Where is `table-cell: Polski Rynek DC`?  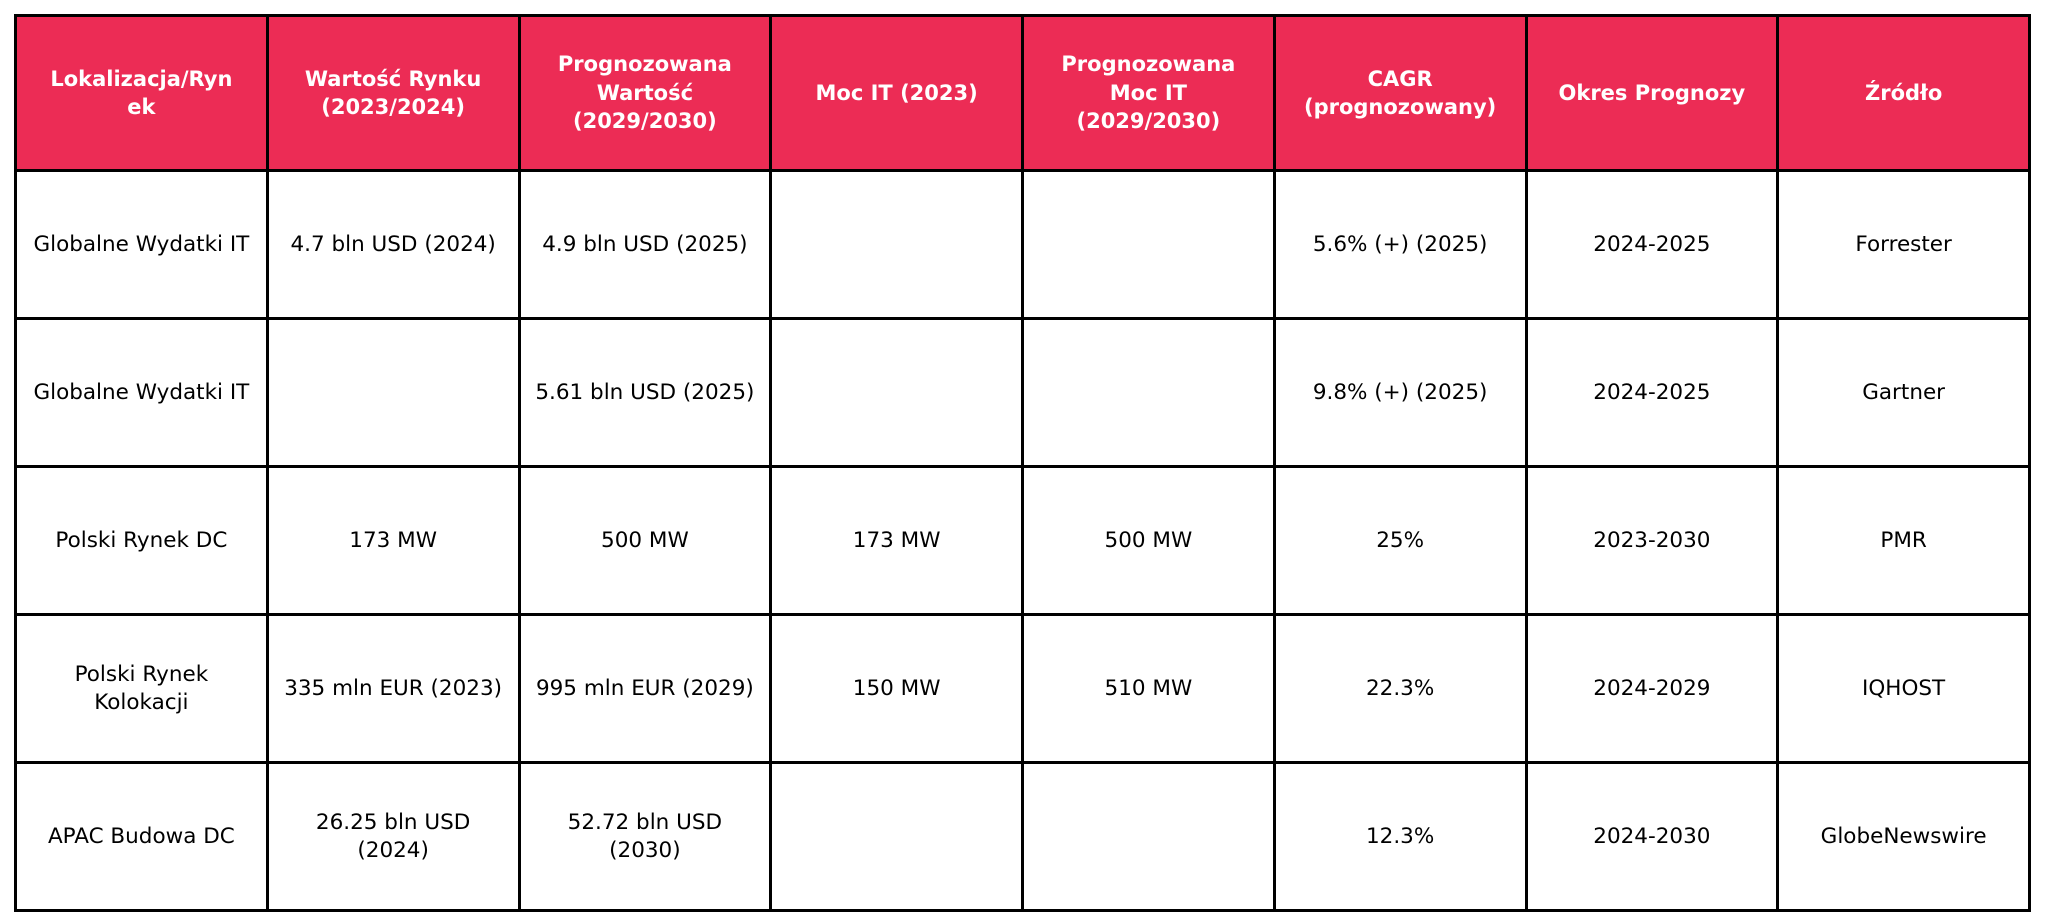
table-cell: Polski Rynek DC is located at coordinates (141, 540).